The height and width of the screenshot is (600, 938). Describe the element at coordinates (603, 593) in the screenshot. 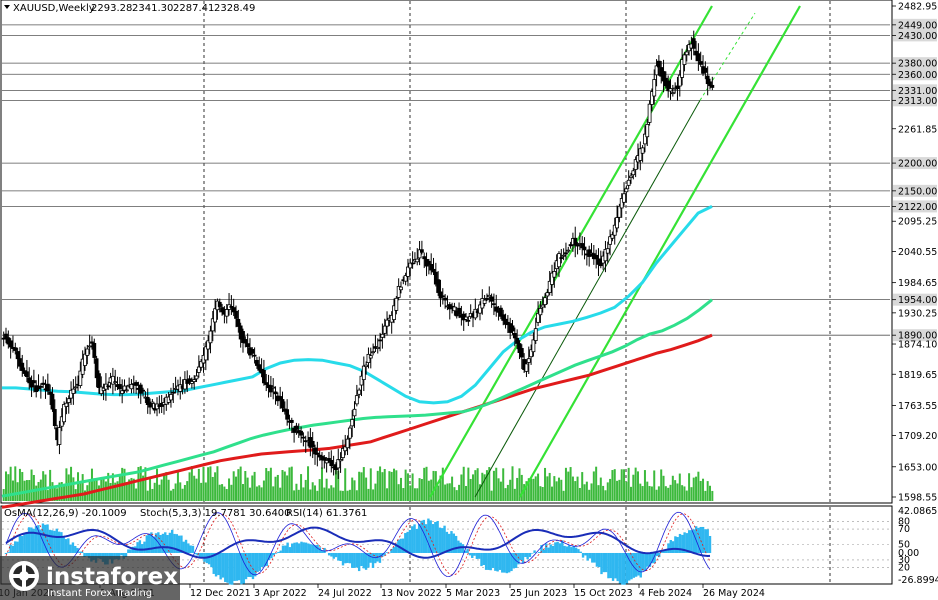

I see `time-tick-label: 15 Oct 2023` at that location.